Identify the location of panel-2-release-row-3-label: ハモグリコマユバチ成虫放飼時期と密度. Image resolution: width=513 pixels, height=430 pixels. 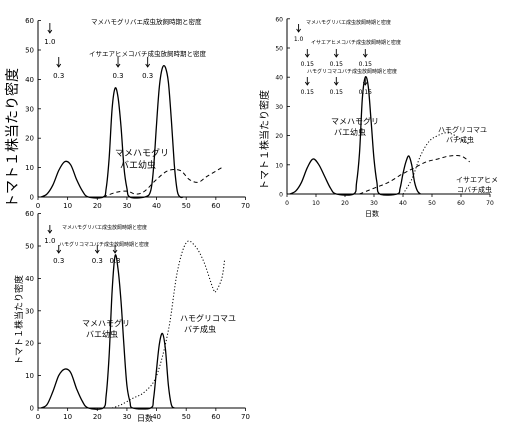
(352, 71).